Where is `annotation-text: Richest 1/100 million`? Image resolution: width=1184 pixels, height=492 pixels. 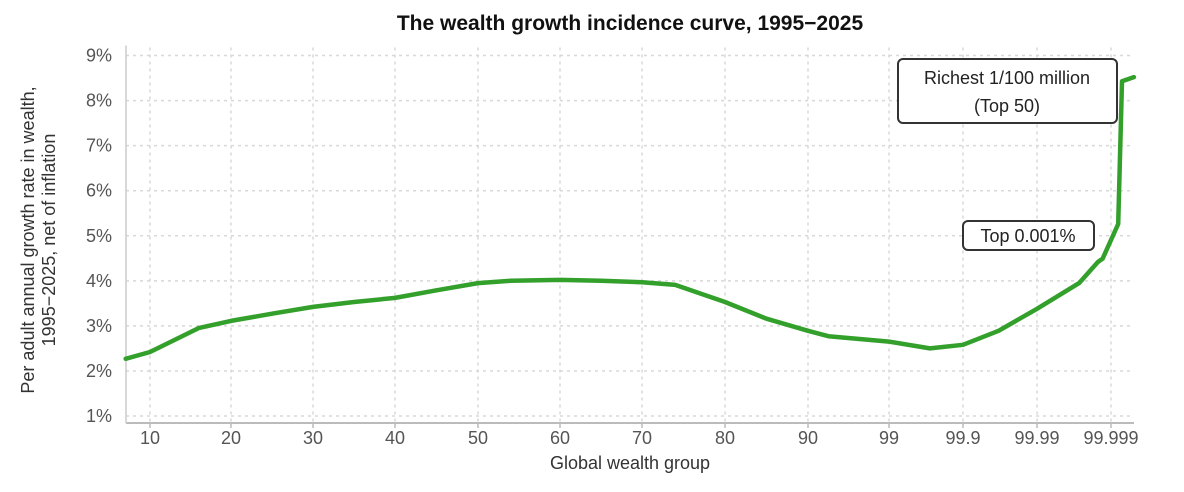 annotation-text: Richest 1/100 million is located at coordinates (1007, 78).